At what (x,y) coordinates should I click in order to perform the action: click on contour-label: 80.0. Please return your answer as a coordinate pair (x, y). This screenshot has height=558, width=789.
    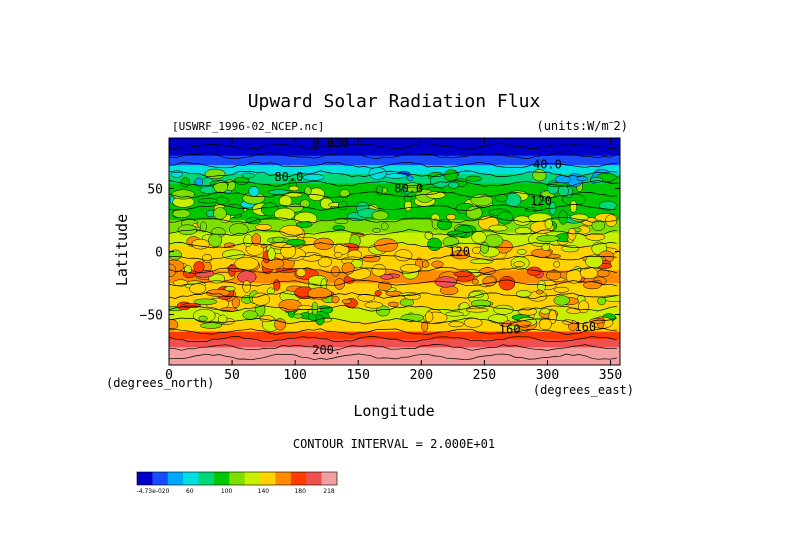
    Looking at the image, I should click on (288, 177).